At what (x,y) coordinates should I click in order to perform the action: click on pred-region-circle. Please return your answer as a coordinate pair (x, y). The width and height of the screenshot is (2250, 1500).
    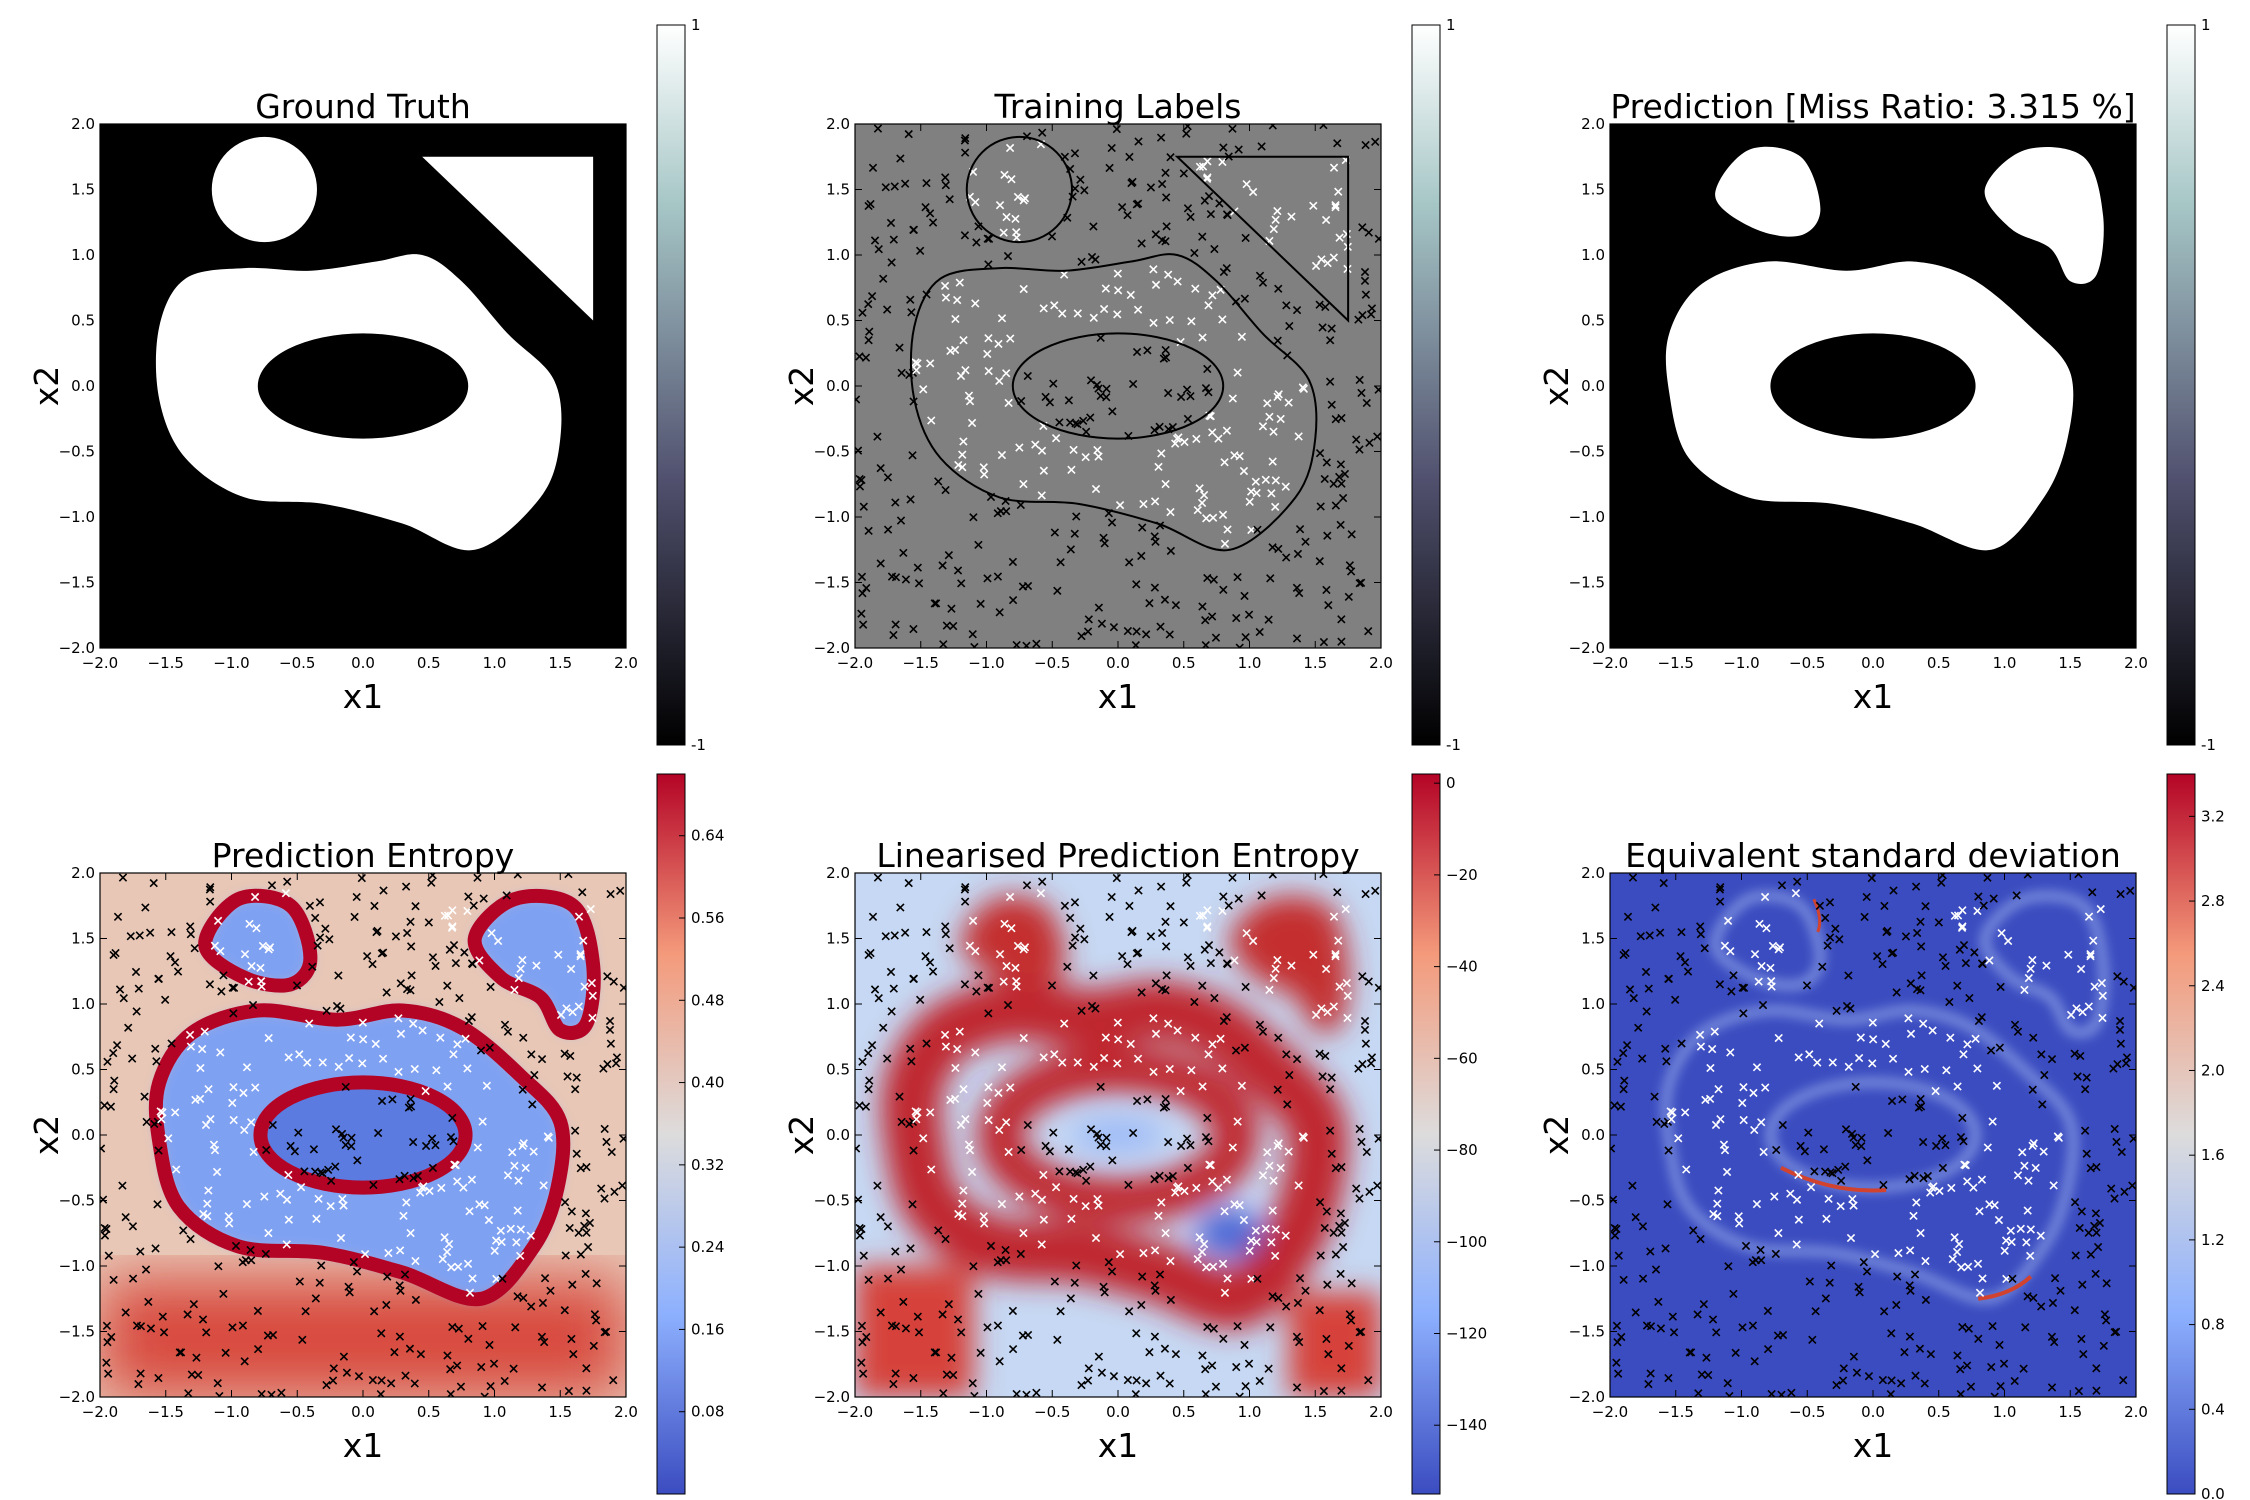
    Looking at the image, I should click on (1768, 191).